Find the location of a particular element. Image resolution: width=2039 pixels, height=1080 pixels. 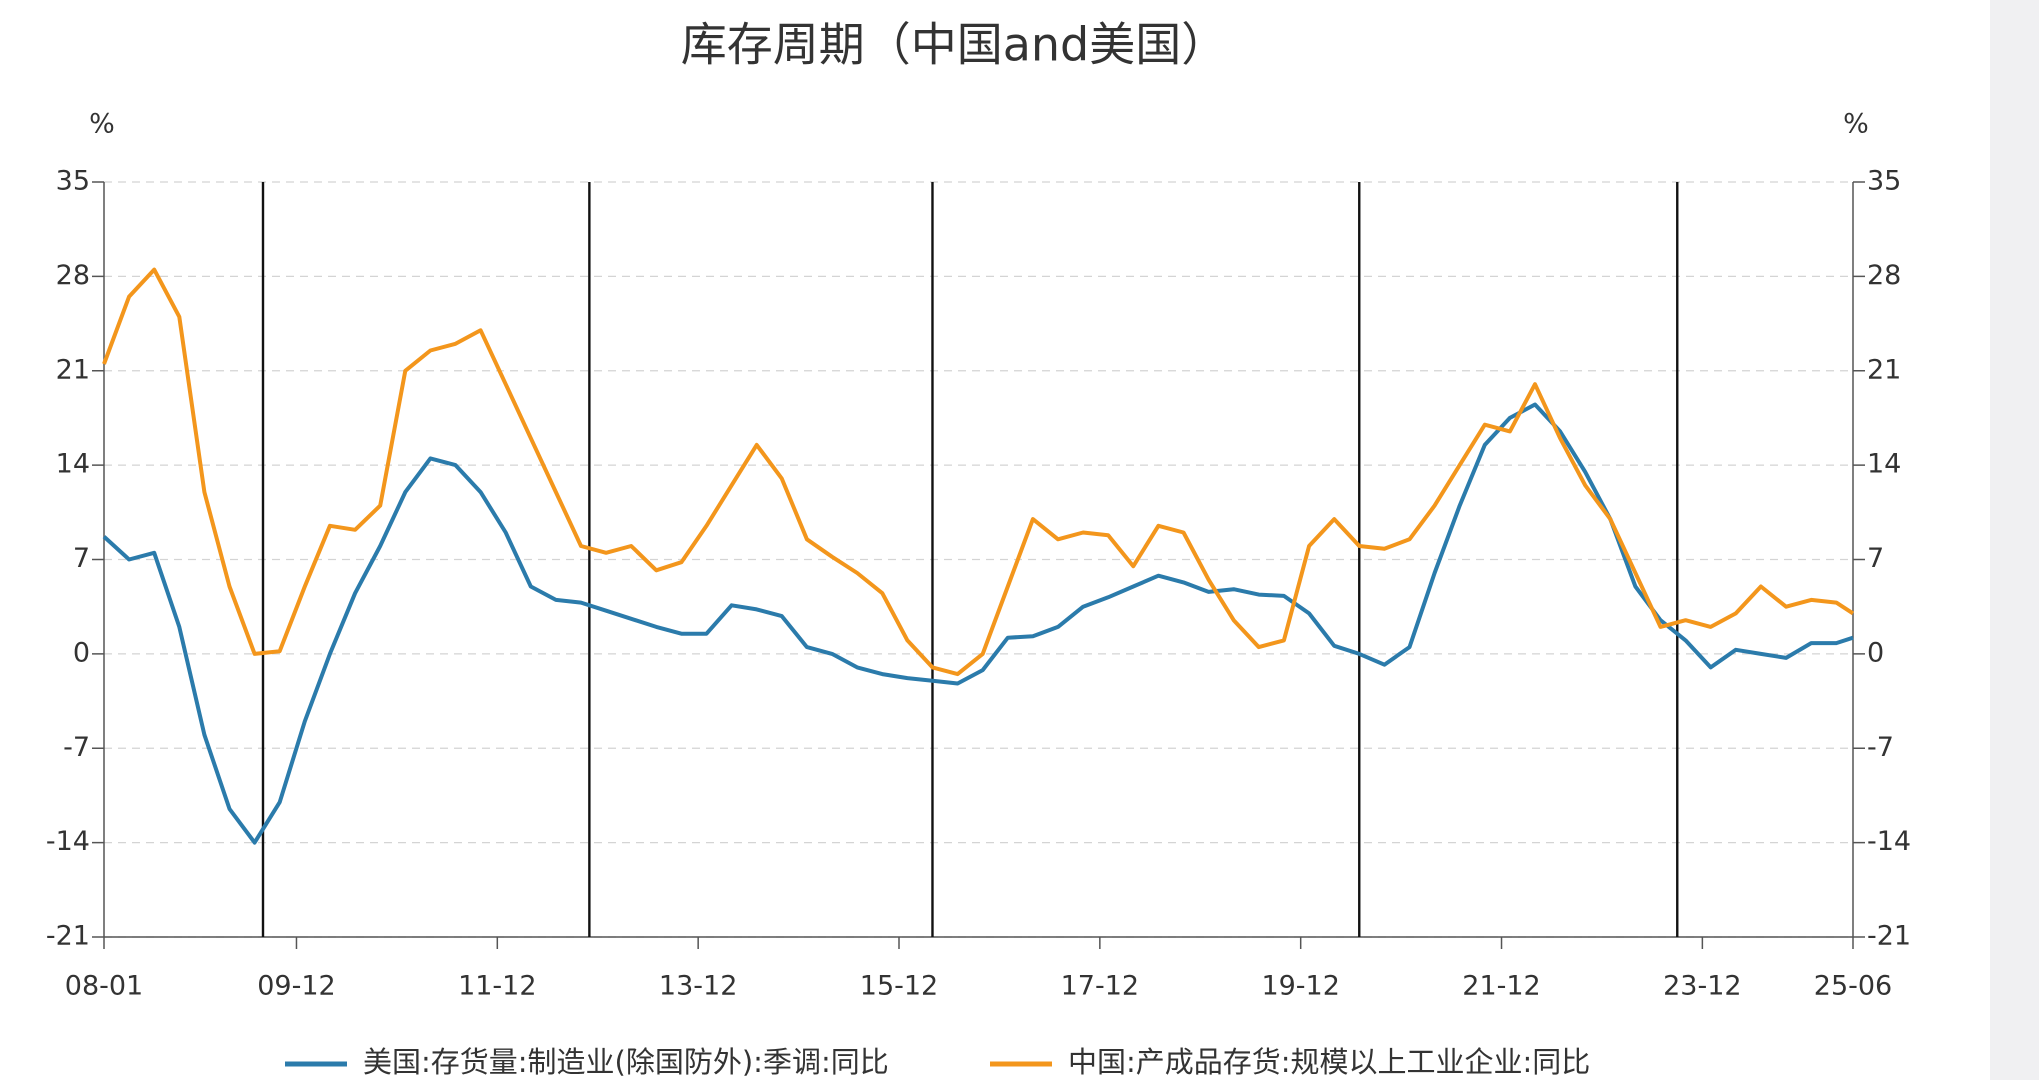

x-tick-label: 19-12 is located at coordinates (1300, 986).